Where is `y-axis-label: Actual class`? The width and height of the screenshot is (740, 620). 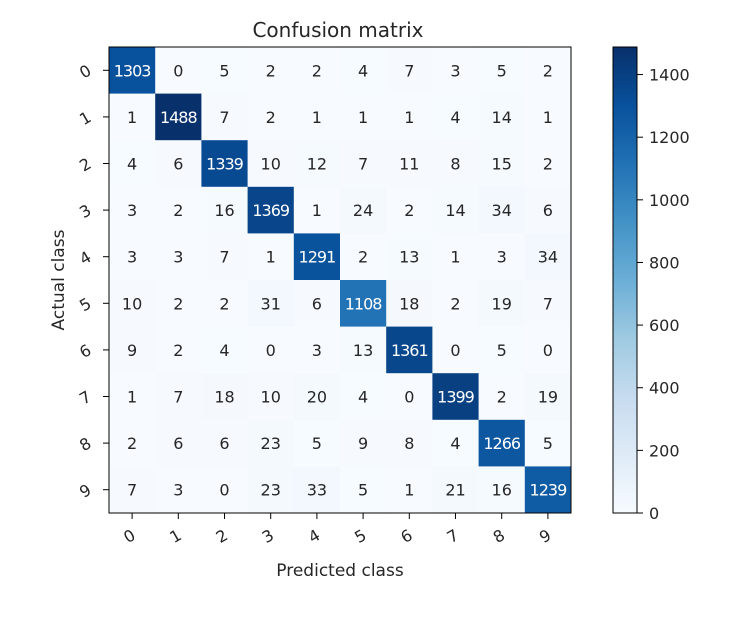
y-axis-label: Actual class is located at coordinates (59, 279).